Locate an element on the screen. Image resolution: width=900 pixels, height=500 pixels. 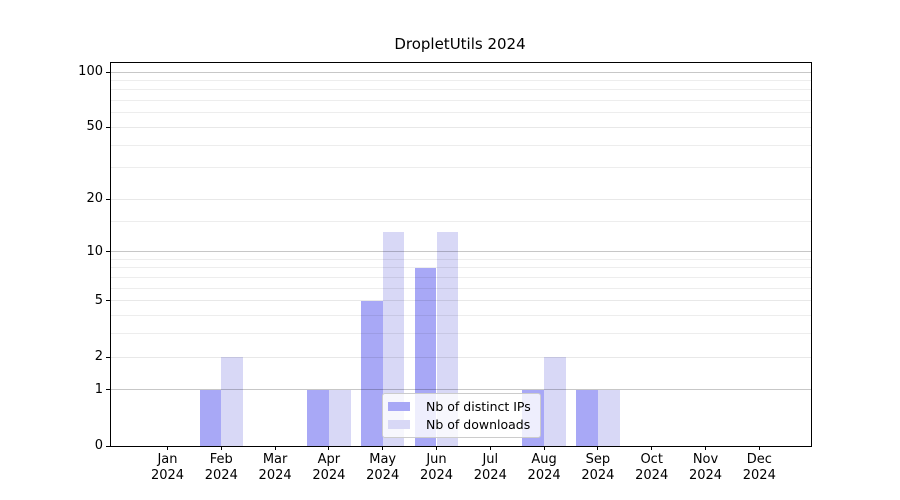
x-tick-label: Feb 2024 is located at coordinates (221, 467).